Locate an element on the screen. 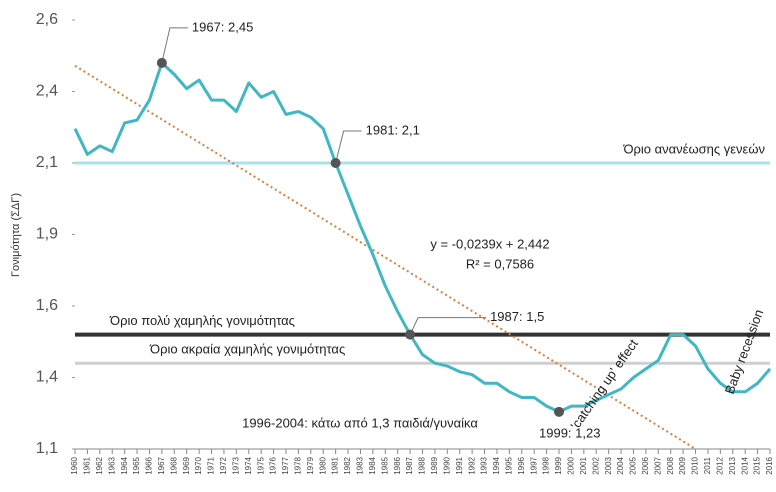  x-tick-label: 2004 is located at coordinates (620, 465).